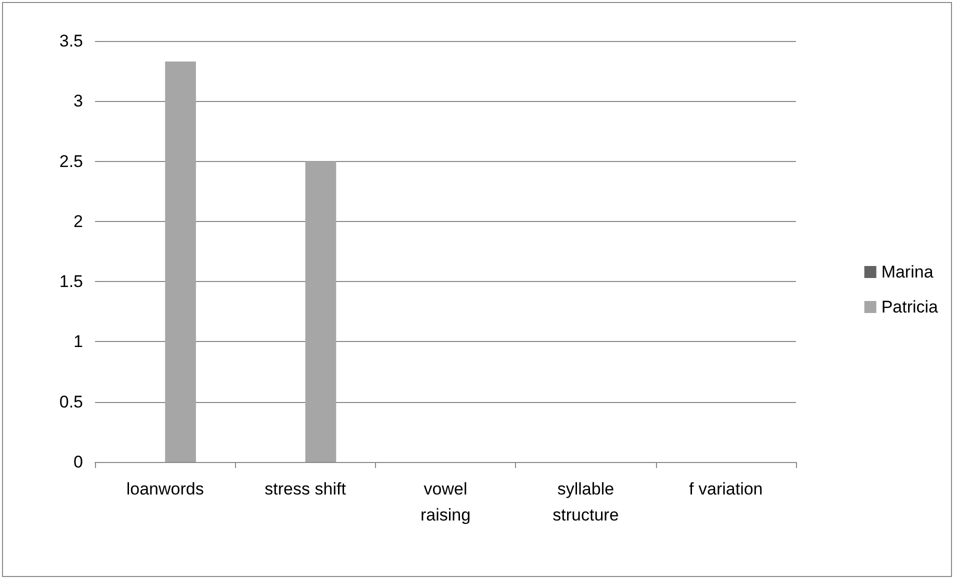 Image resolution: width=956 pixels, height=581 pixels. Describe the element at coordinates (305, 489) in the screenshot. I see `x-tick-label: stress shift` at that location.